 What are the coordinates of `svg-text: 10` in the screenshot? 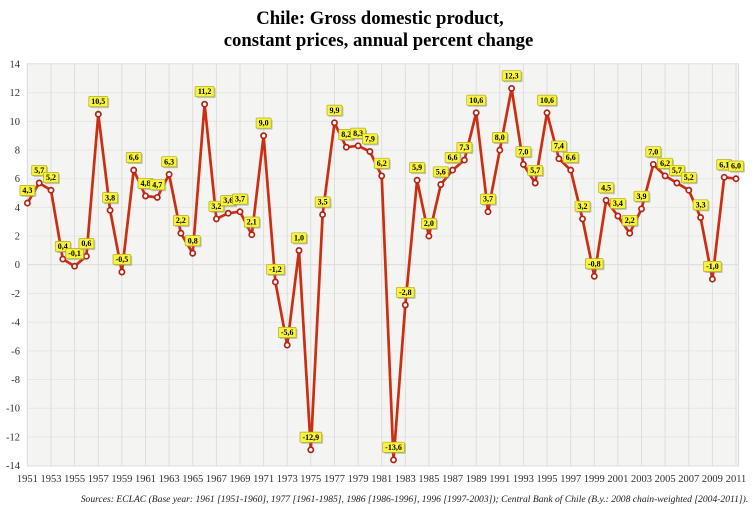 It's located at (15, 122).